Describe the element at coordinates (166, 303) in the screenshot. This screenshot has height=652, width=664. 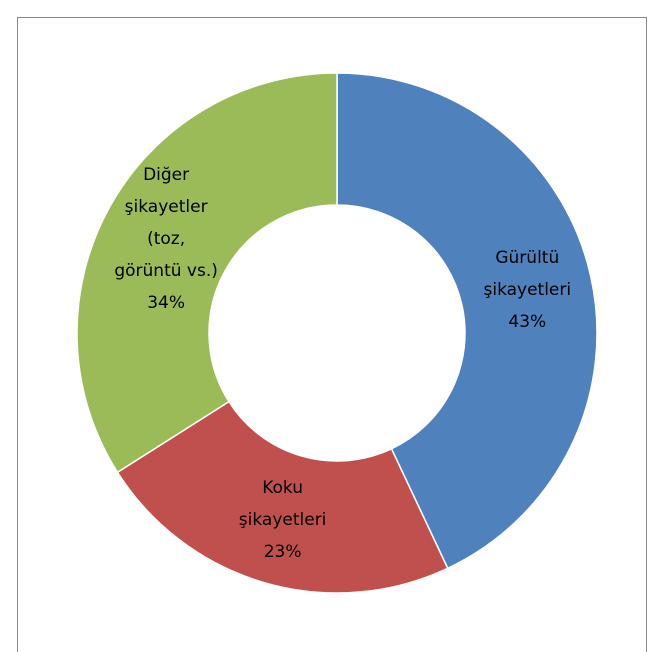
I see `value-label: 34%` at that location.